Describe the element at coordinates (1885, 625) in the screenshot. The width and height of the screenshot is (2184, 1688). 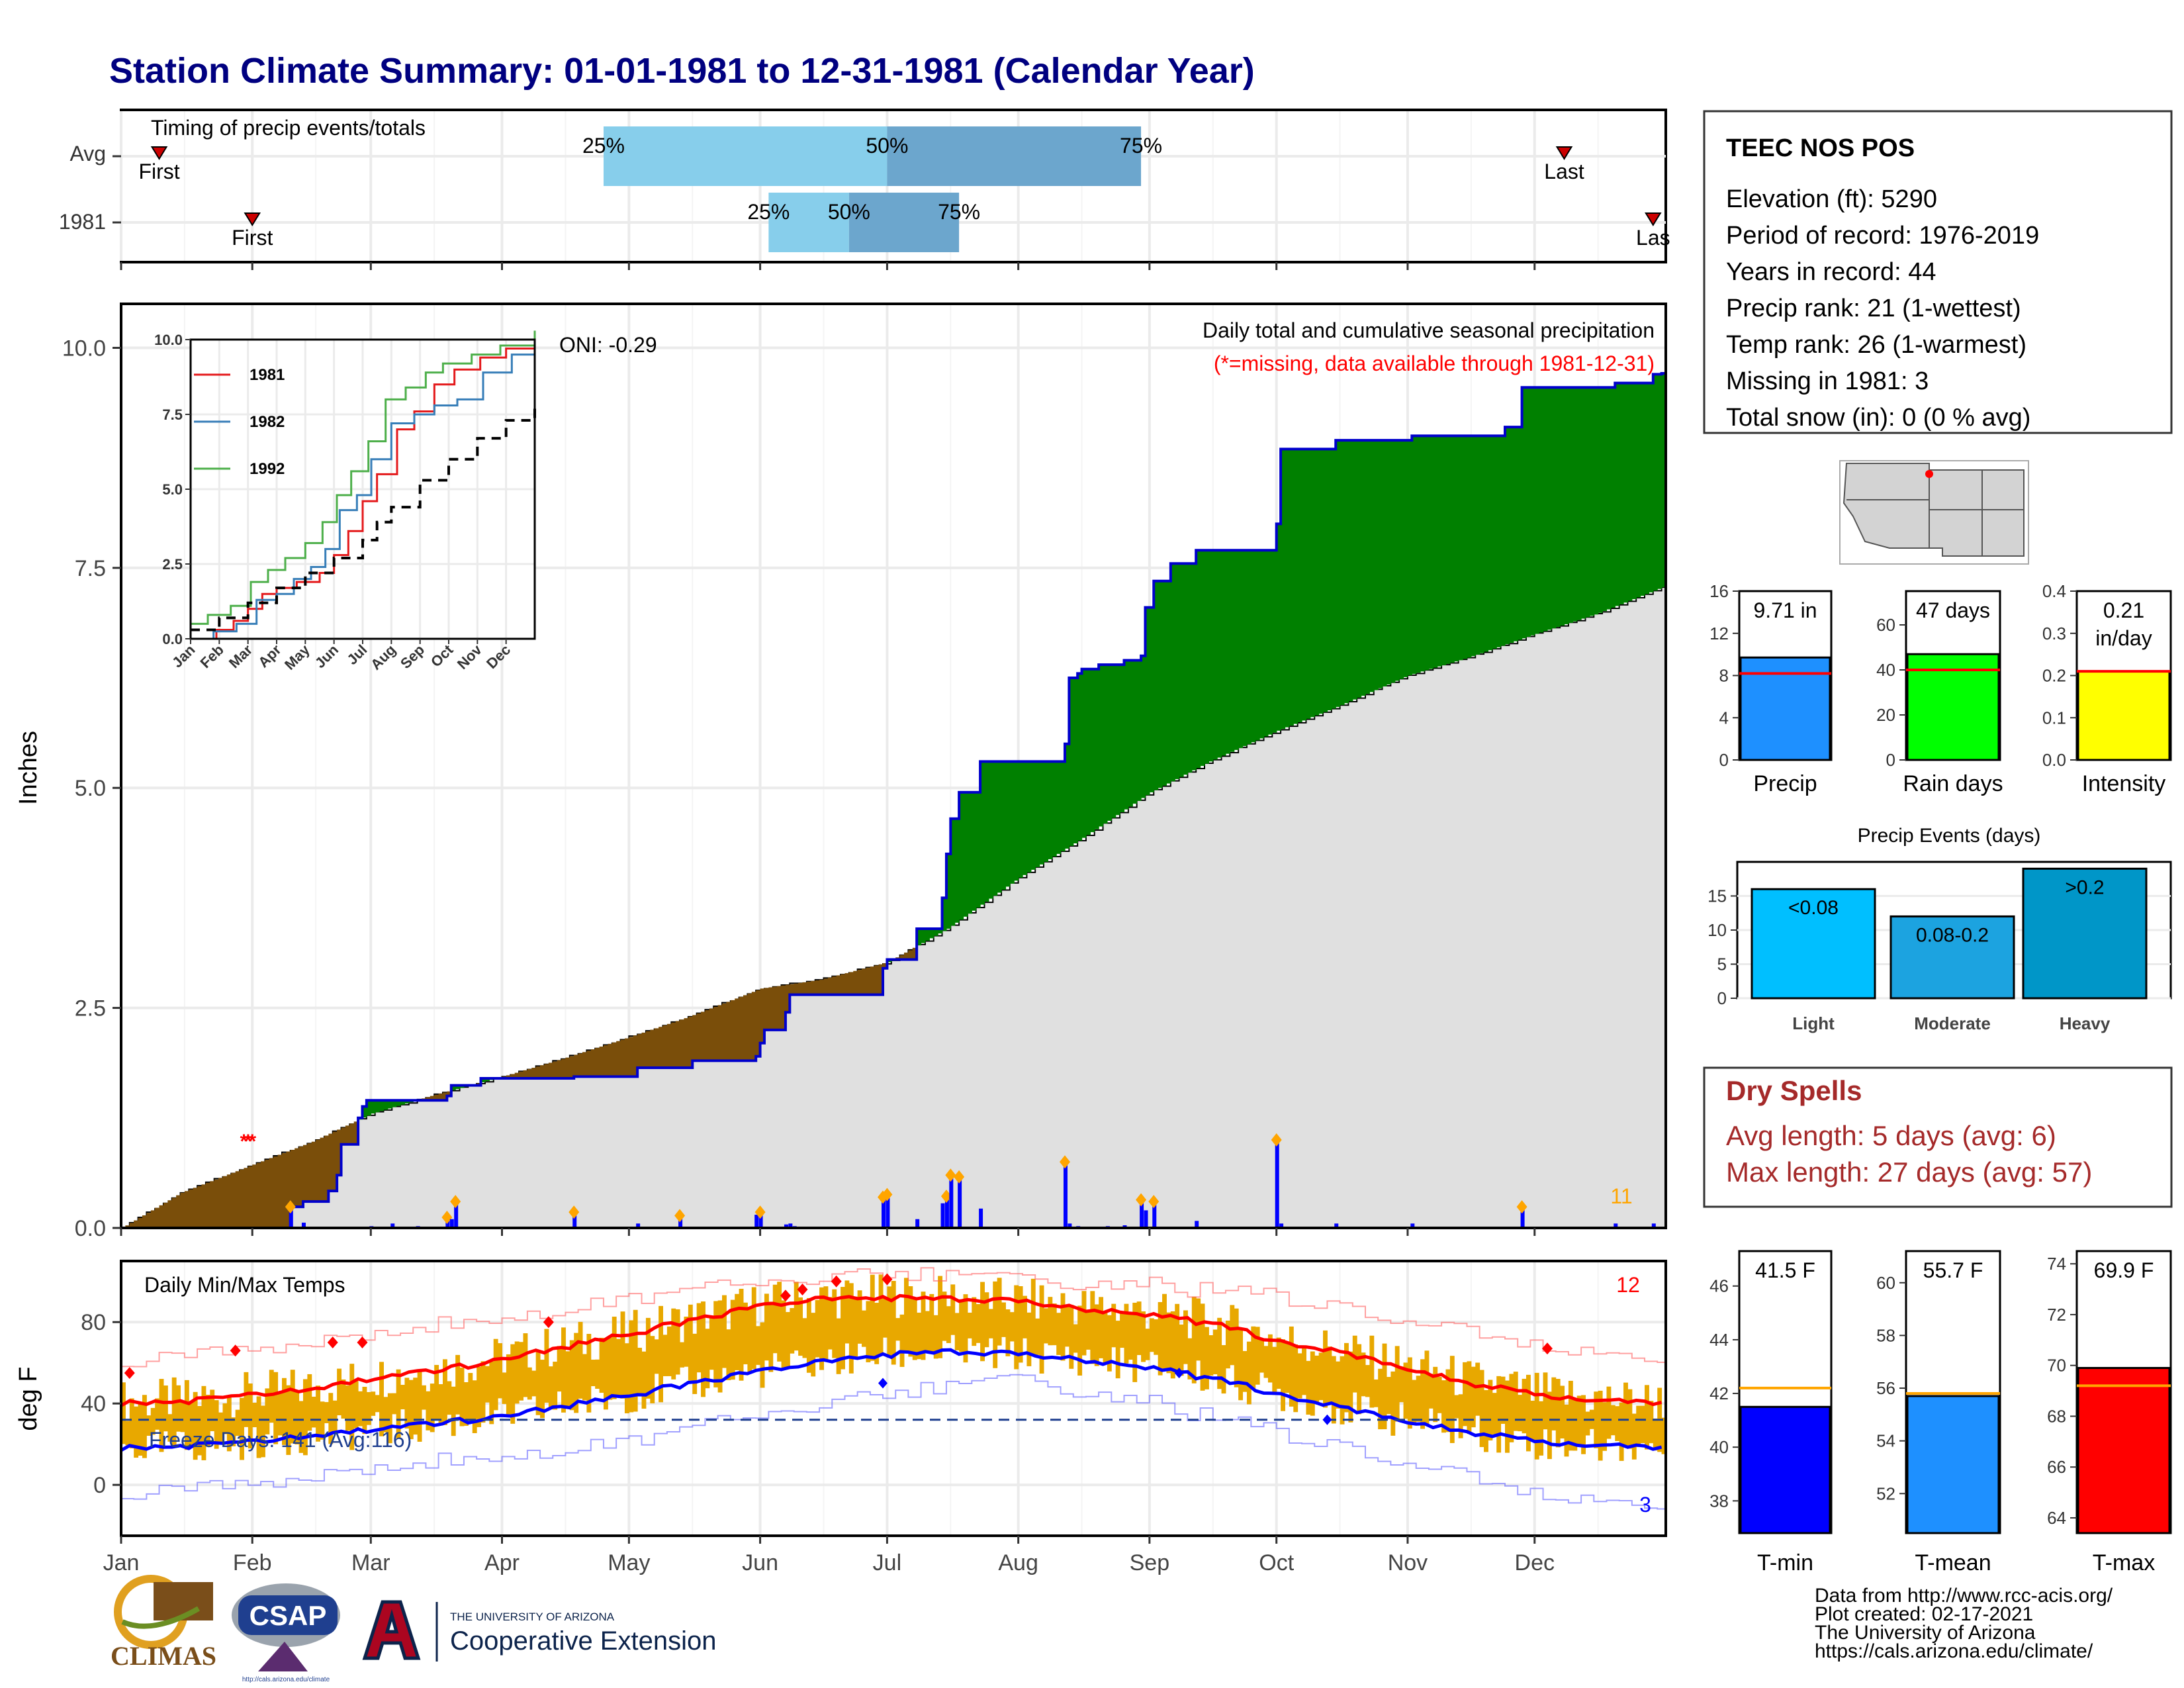
I see `rain-days-y-tick-label-3: 60` at that location.